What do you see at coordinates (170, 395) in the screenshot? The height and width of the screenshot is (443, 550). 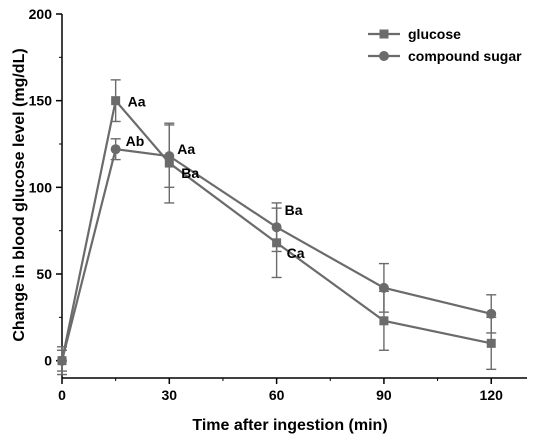 I see `x-tick-label: 30` at bounding box center [170, 395].